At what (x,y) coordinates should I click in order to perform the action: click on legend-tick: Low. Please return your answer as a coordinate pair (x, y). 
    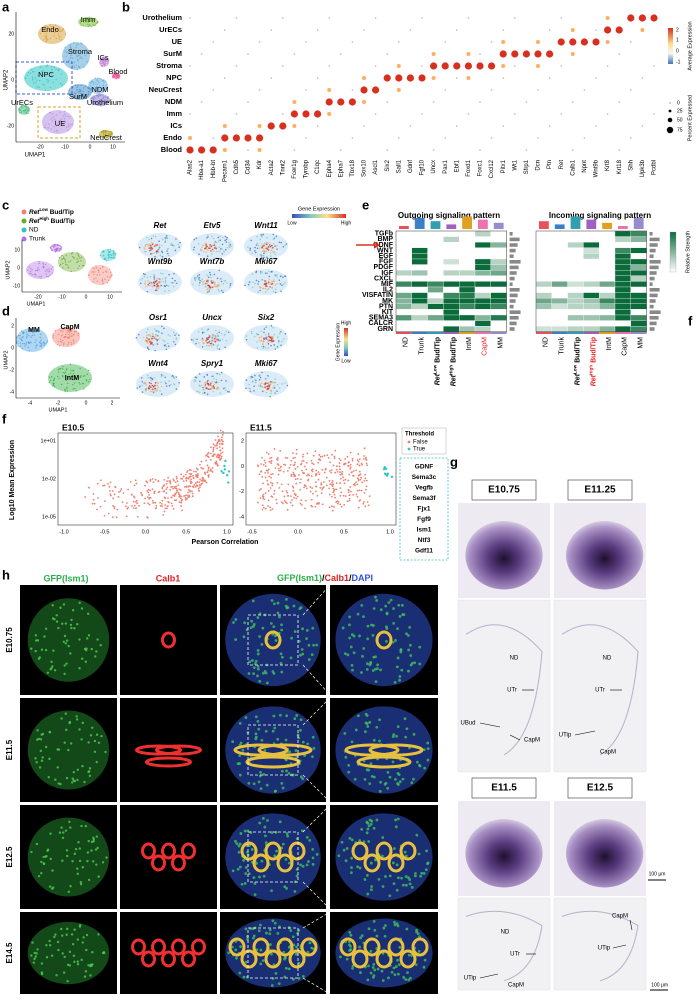
    Looking at the image, I should click on (292, 223).